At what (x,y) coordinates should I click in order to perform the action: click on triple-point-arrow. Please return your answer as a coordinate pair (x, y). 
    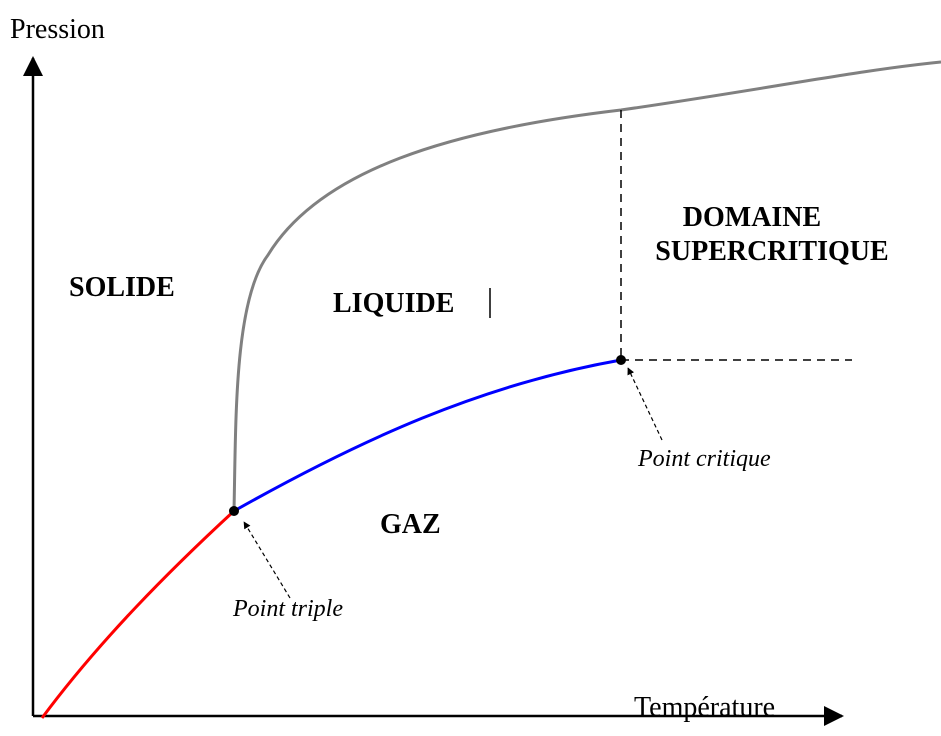
    Looking at the image, I should click on (267, 560).